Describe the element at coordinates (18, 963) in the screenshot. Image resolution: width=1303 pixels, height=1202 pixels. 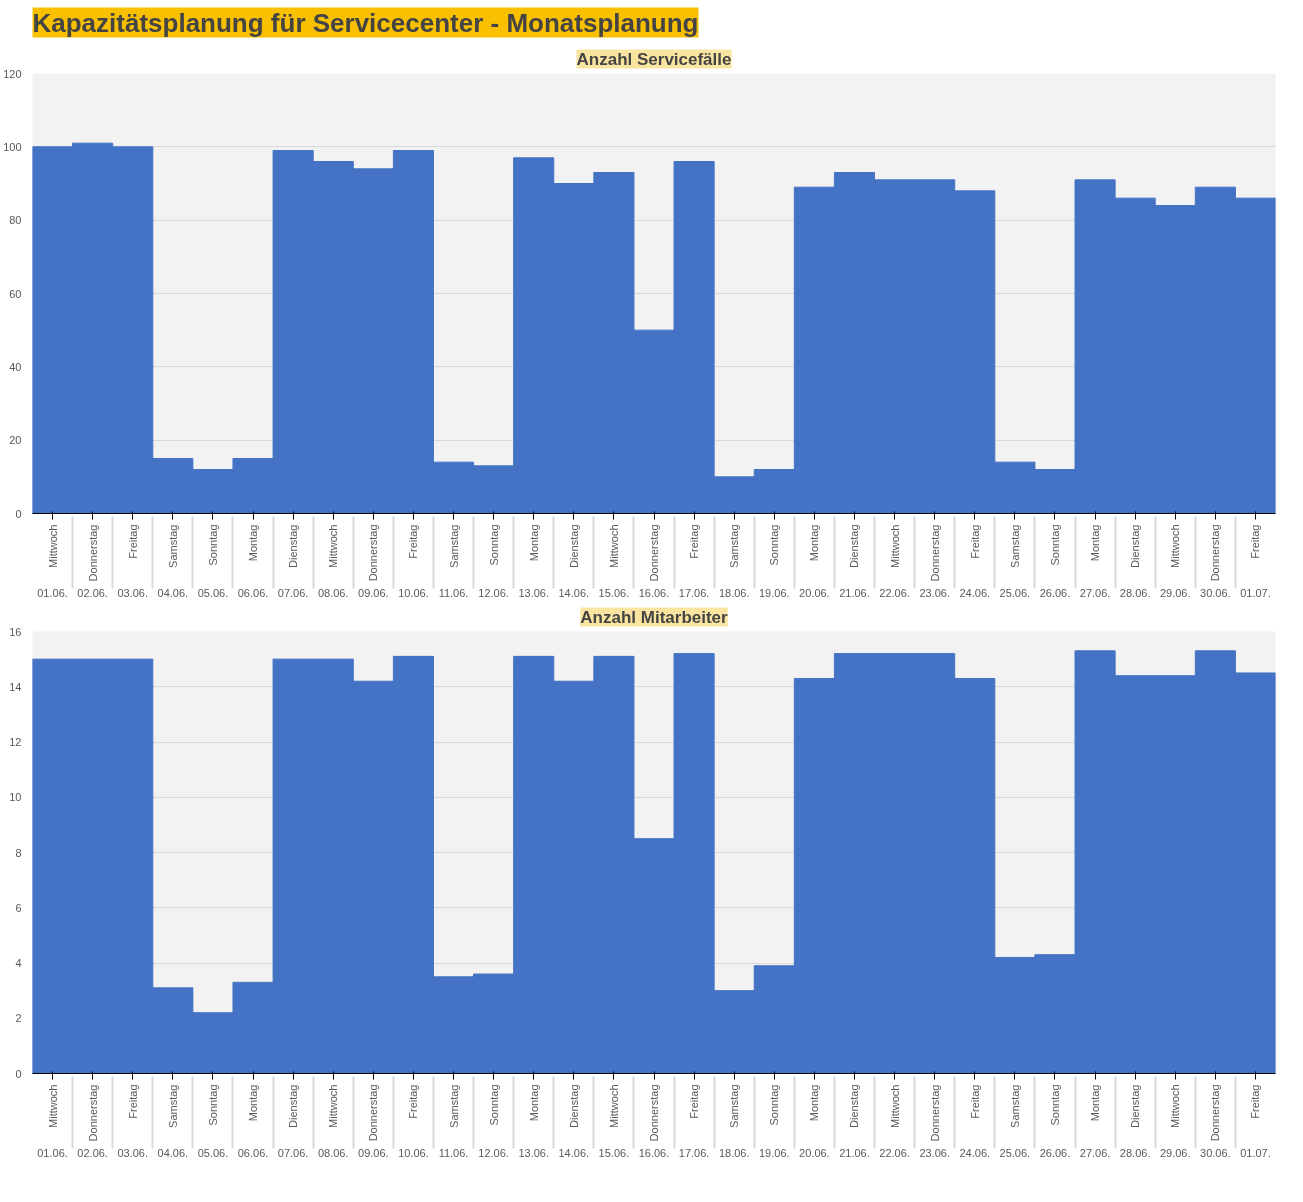
I see `y-tick-label: 4` at that location.